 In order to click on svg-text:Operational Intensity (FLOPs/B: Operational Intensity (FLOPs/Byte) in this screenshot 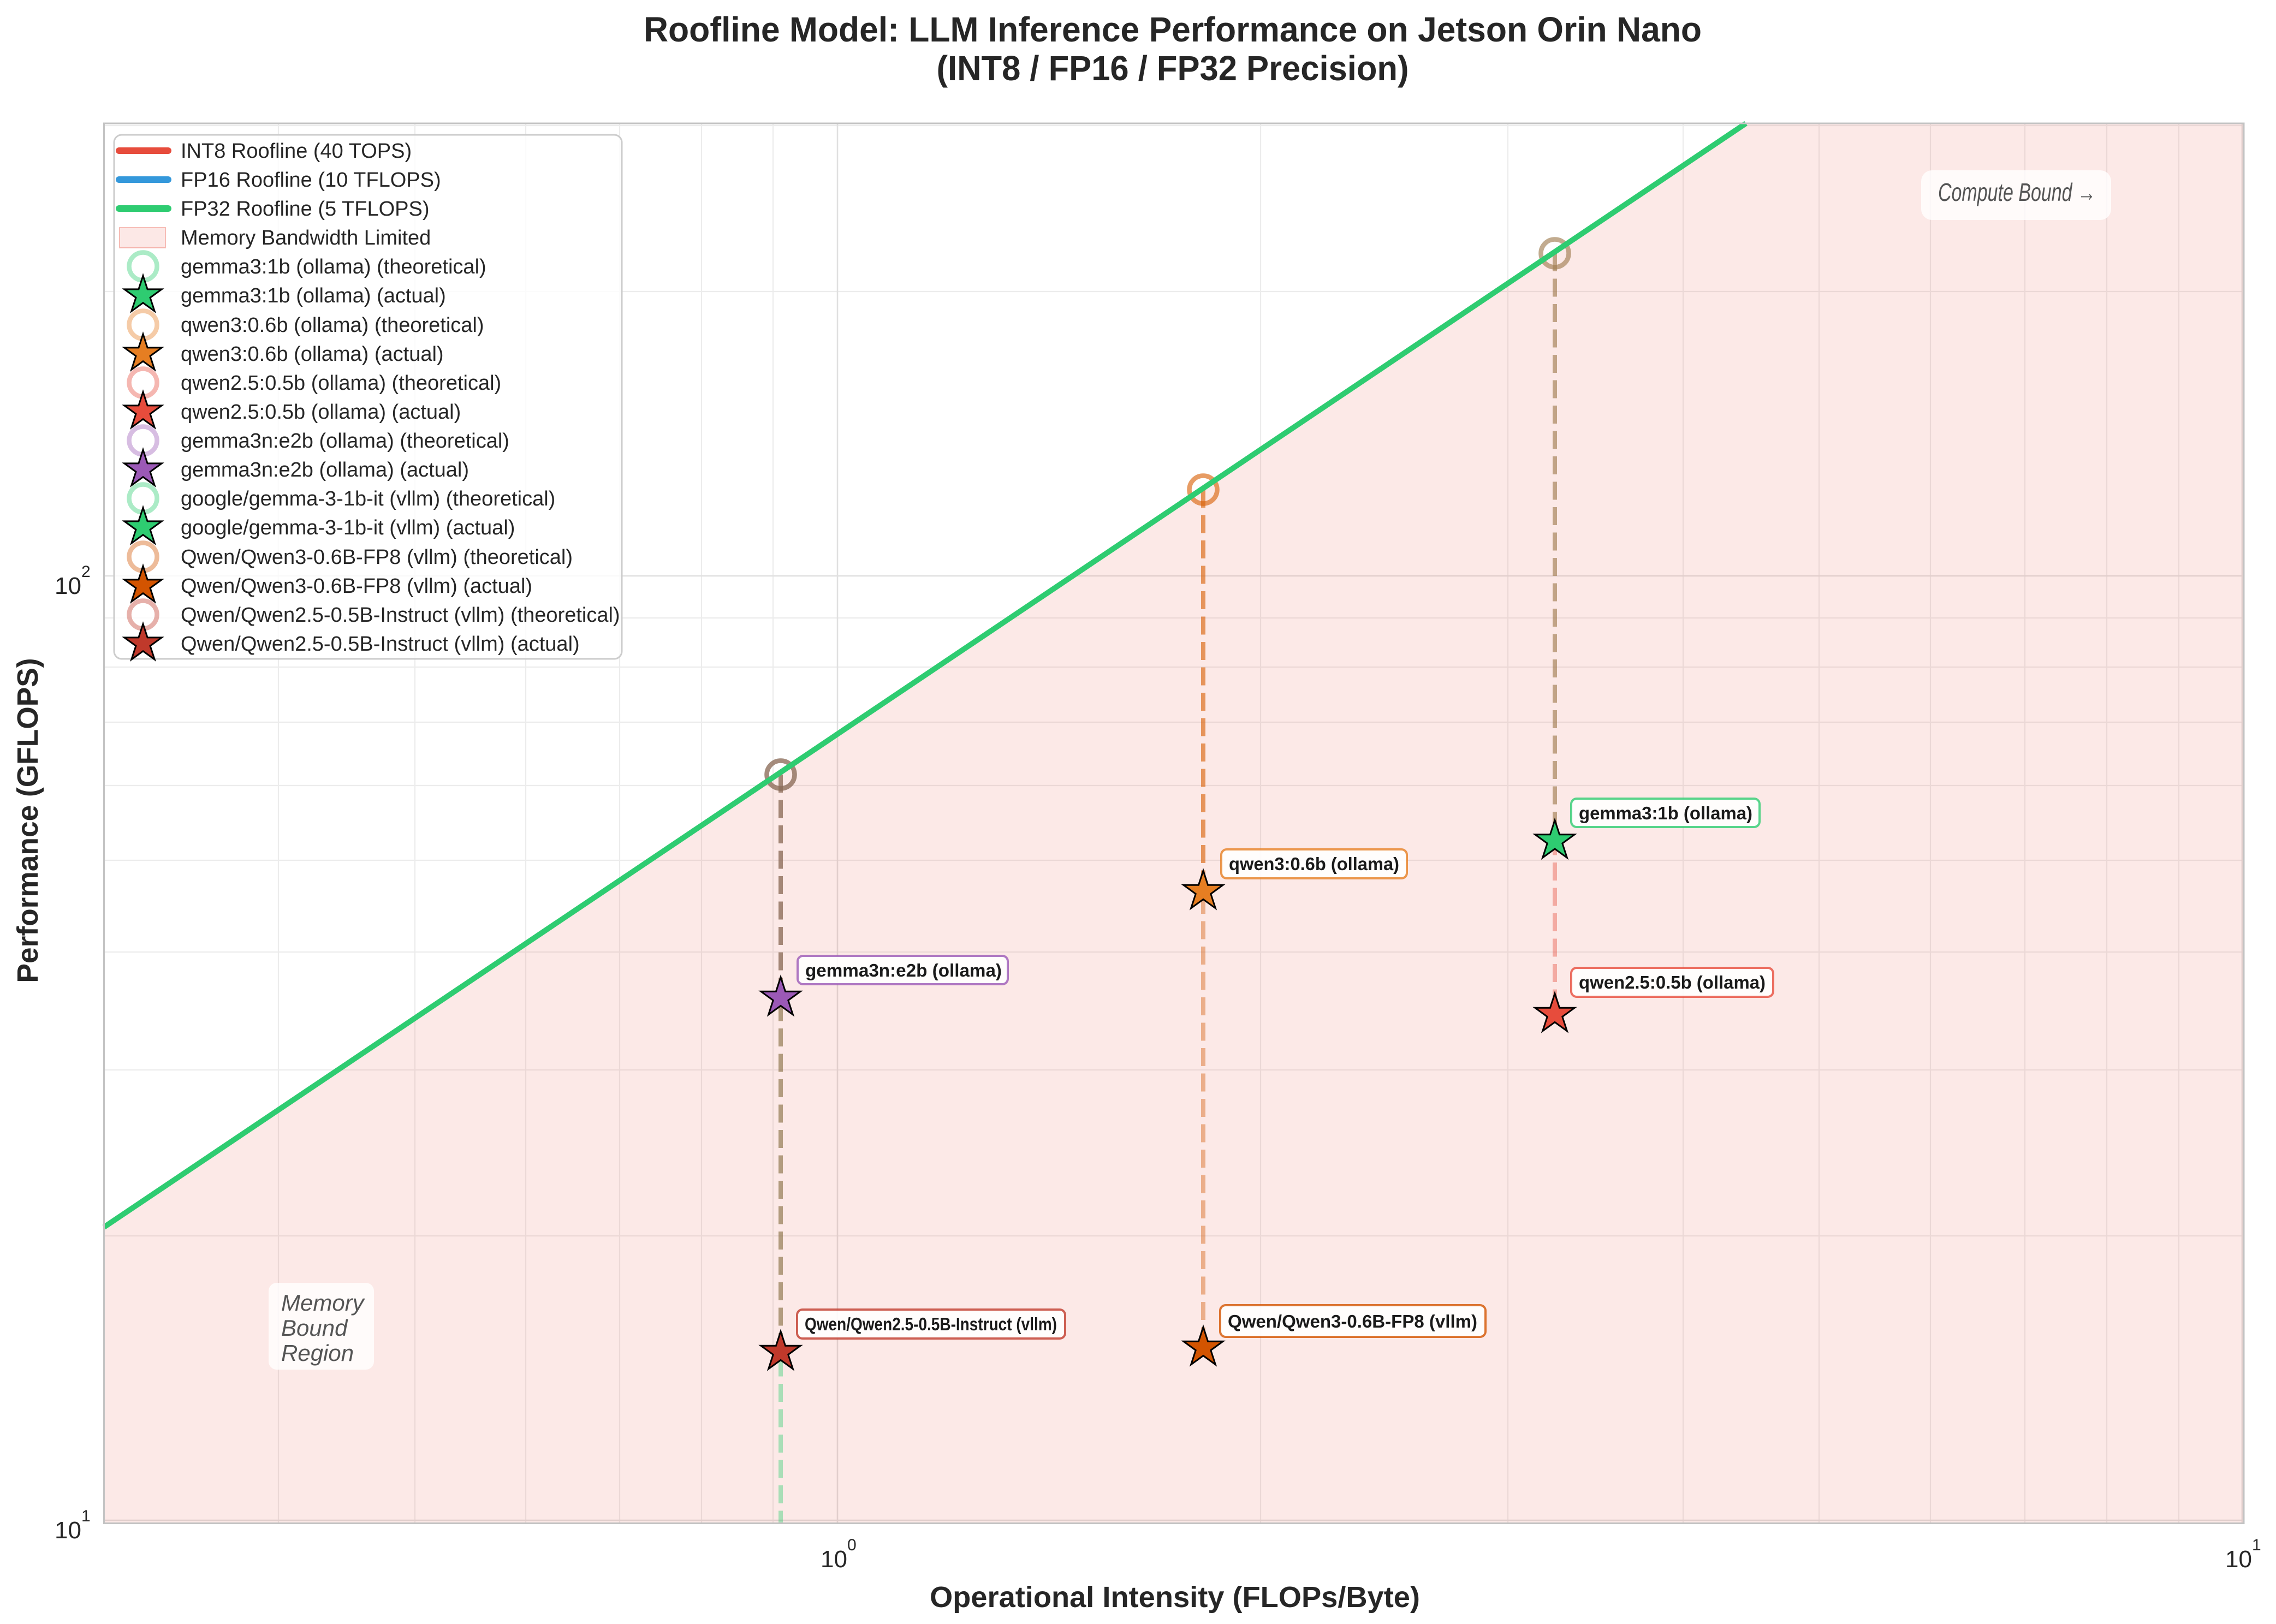, I will do `click(1175, 1597)`.